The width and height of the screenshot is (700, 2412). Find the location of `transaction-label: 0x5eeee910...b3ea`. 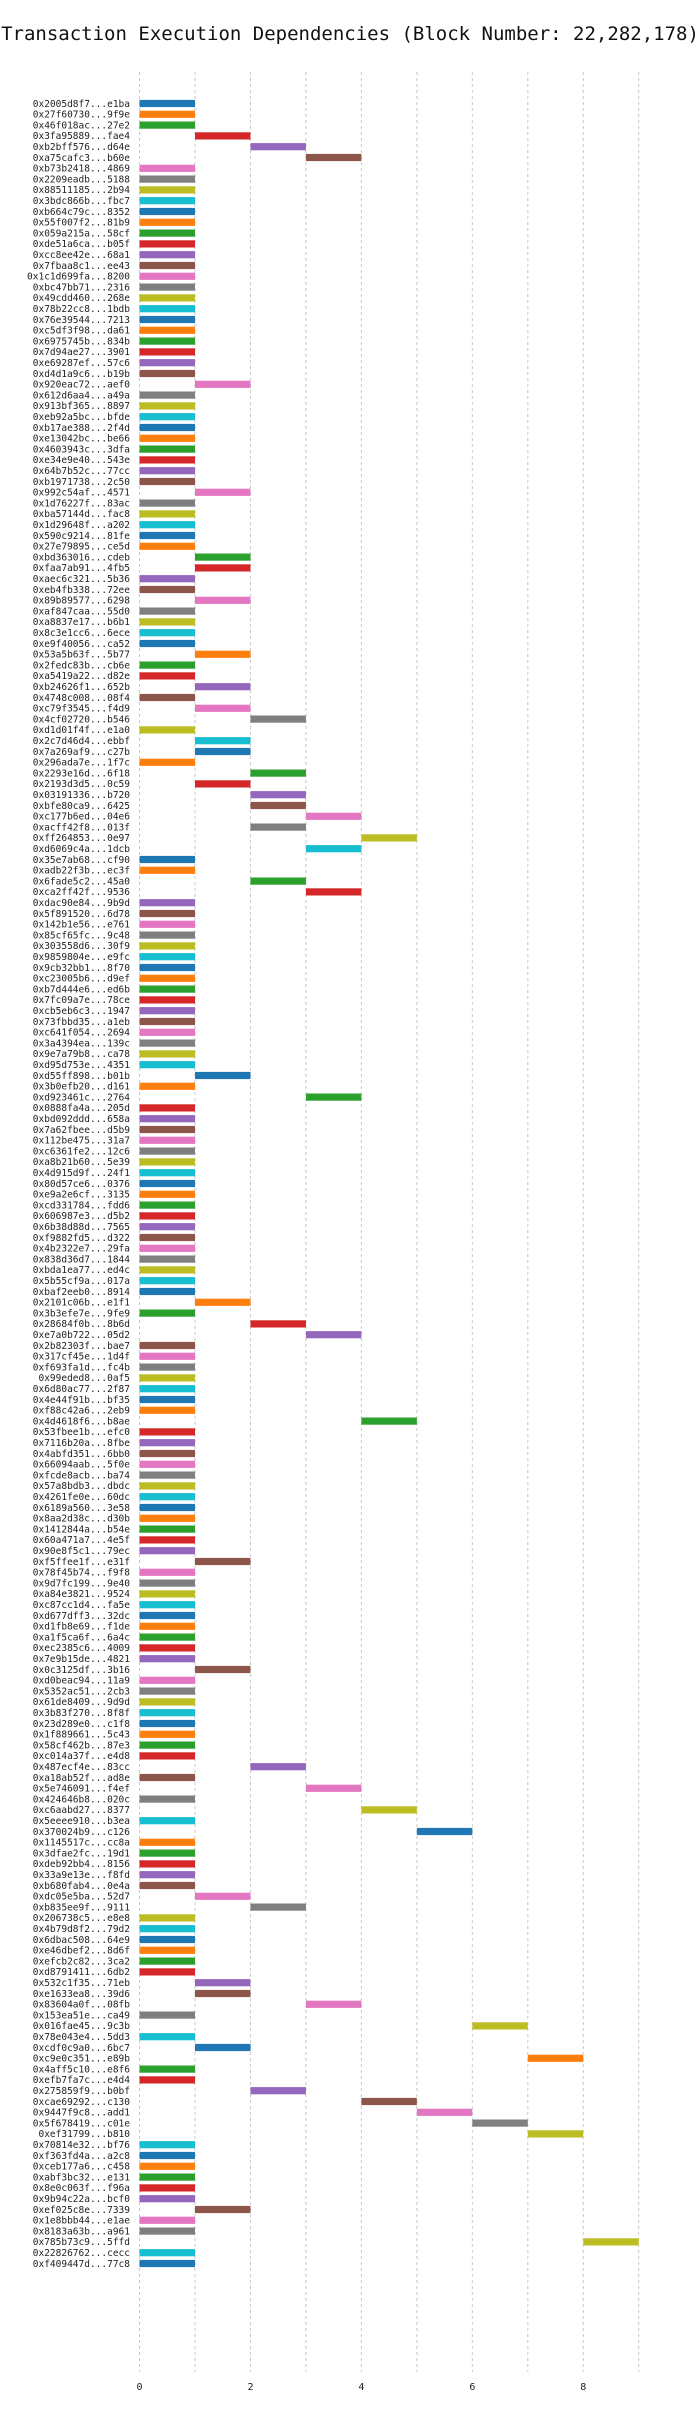

transaction-label: 0x5eeee910...b3ea is located at coordinates (81, 1821).